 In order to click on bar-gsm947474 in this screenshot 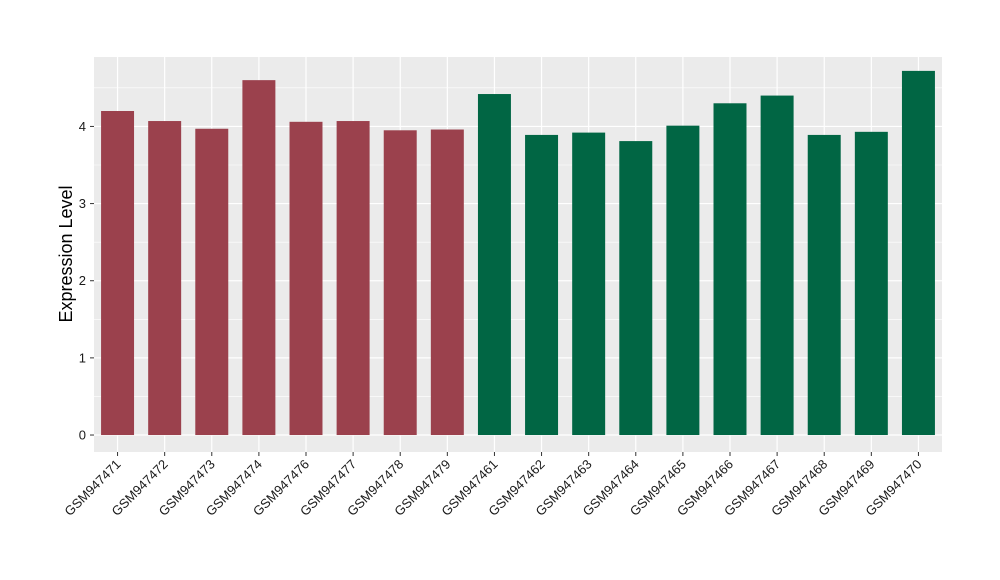, I will do `click(259, 258)`.